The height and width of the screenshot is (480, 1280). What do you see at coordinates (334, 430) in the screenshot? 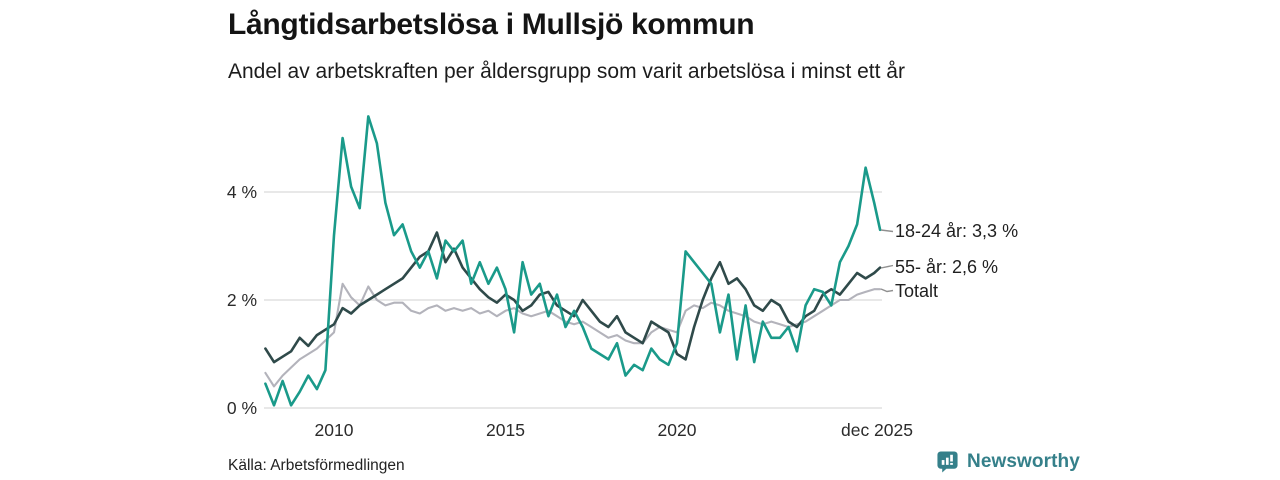
I see `x-tick-label: 2010` at bounding box center [334, 430].